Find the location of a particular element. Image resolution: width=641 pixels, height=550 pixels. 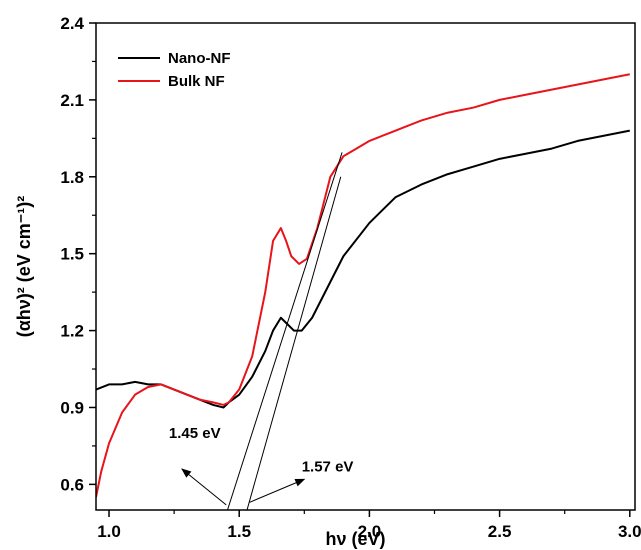

x-tick-label: 1.5 is located at coordinates (239, 531).